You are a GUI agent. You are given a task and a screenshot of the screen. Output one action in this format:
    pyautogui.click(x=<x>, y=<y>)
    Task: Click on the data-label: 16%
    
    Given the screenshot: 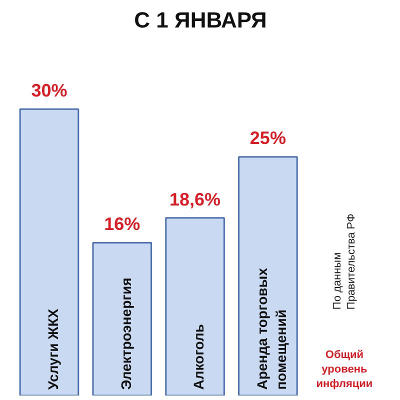 What is the action you would take?
    pyautogui.click(x=122, y=224)
    